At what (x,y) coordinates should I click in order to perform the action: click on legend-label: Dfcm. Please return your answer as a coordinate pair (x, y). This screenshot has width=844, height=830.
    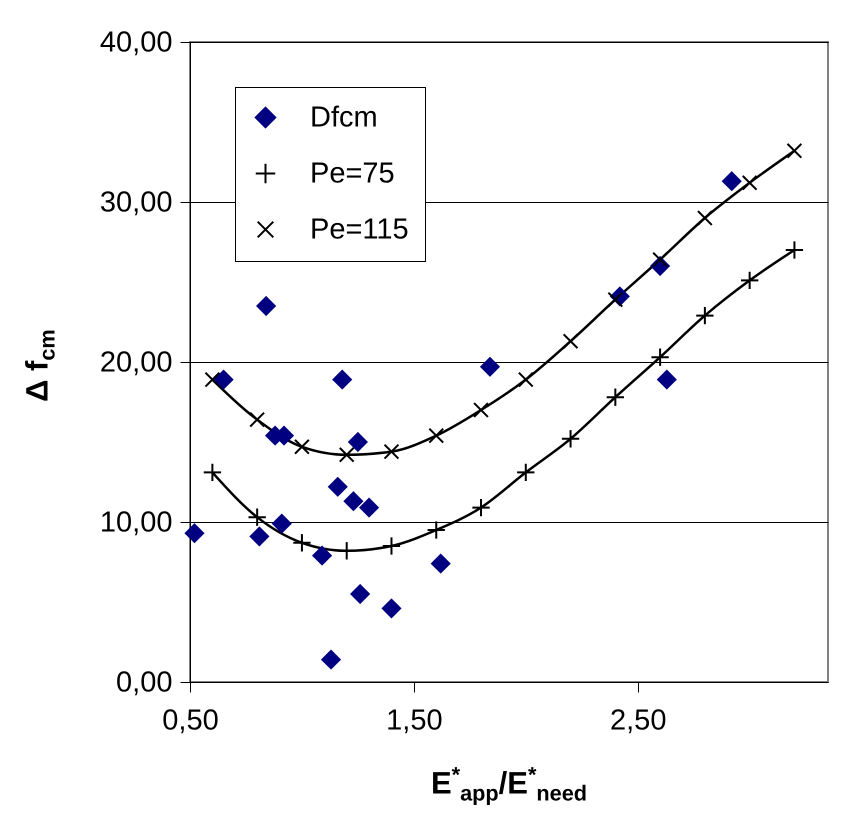
    Looking at the image, I should click on (344, 118).